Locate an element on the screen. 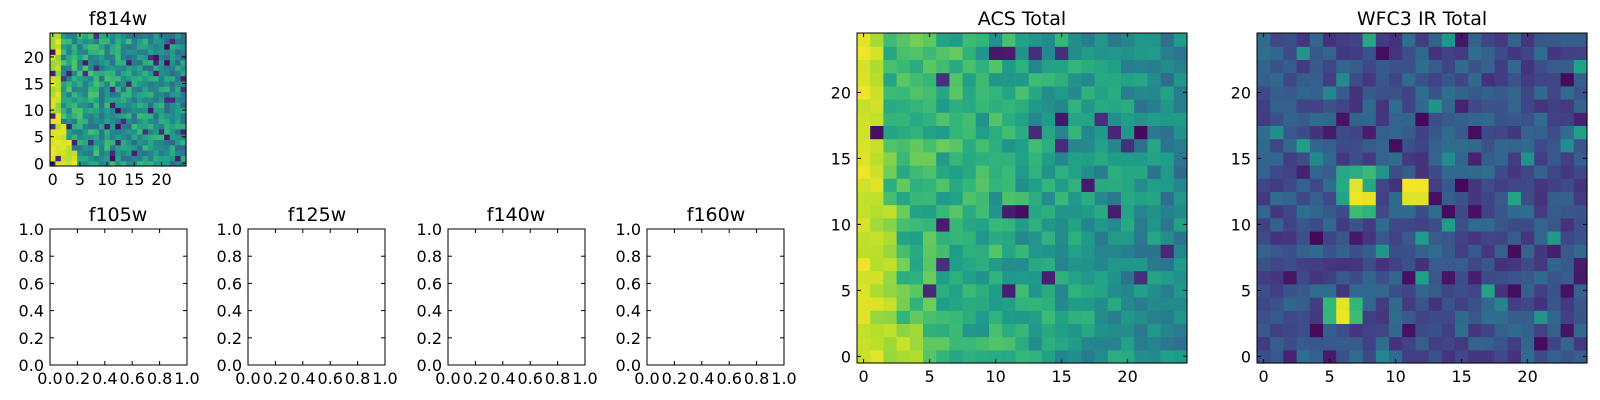  wfc3-ir-total-xtick-label: 20 is located at coordinates (1527, 376).